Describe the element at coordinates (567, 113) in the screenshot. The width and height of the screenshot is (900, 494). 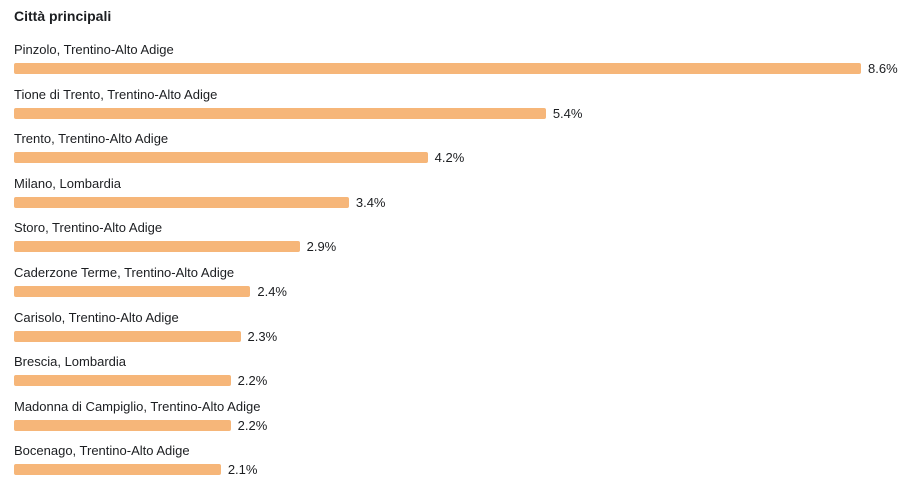
I see `value-label: 5.4%` at that location.